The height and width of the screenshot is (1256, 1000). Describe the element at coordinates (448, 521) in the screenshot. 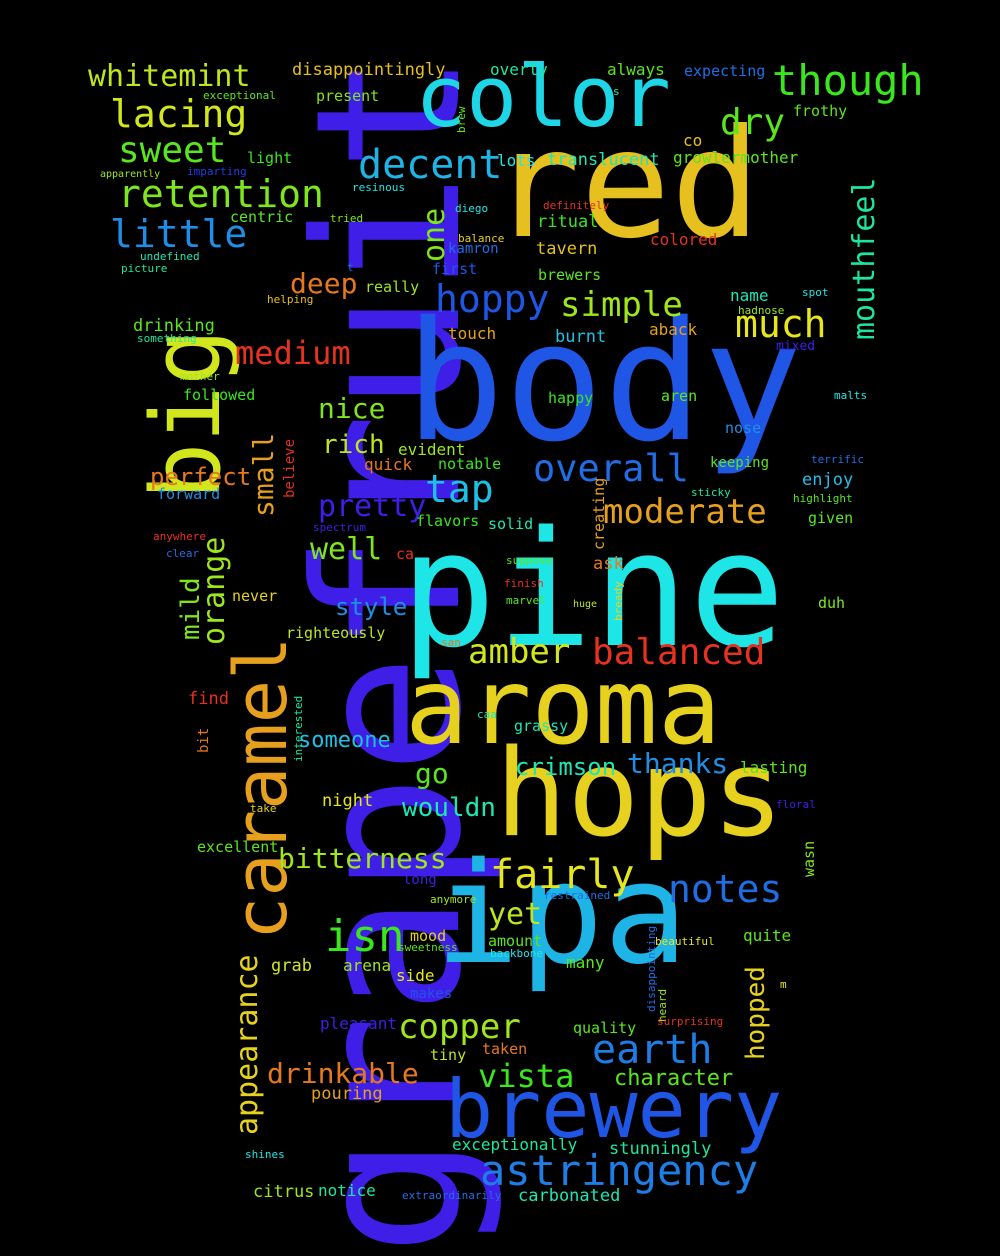

I see `word-flavors: flavors` at that location.